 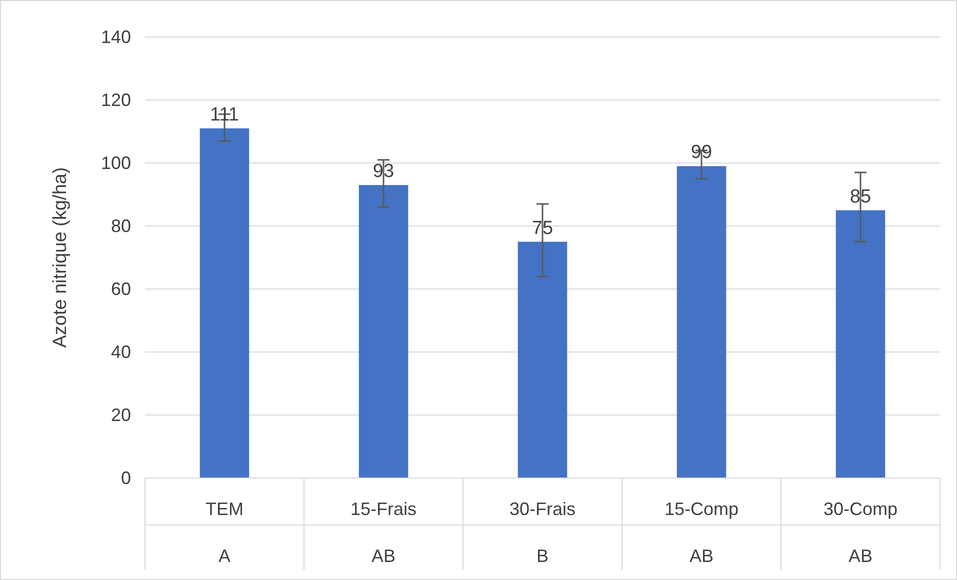 What do you see at coordinates (542, 508) in the screenshot?
I see `x-tick-label: 30-Frais` at bounding box center [542, 508].